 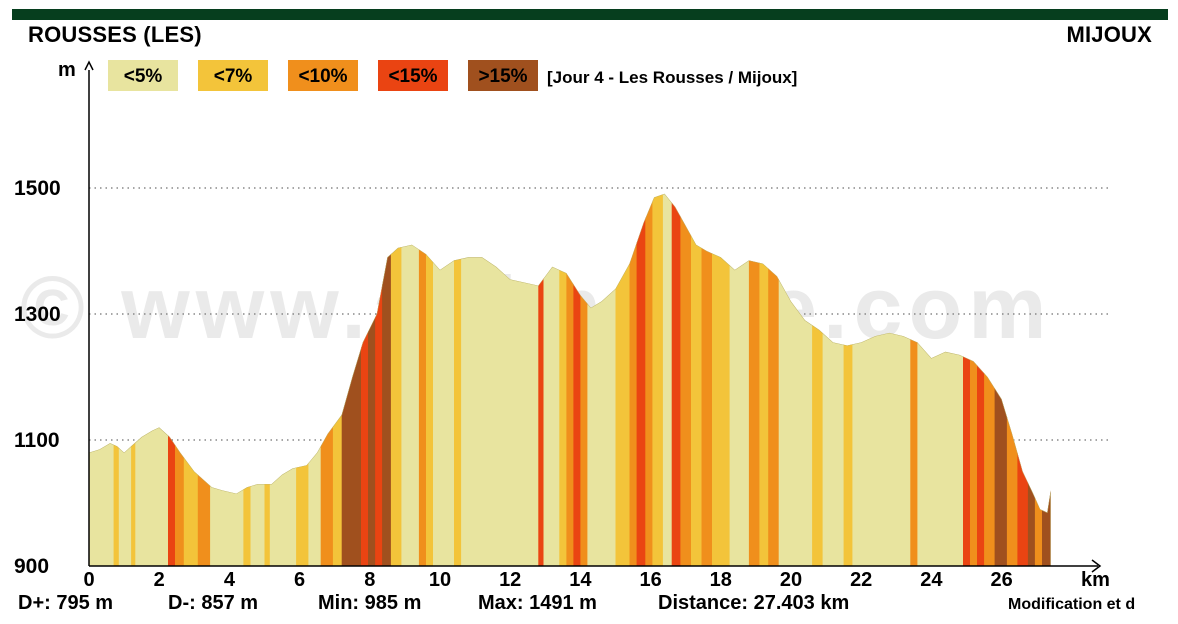 I want to click on x-tick-26: 26, so click(x=1001, y=580).